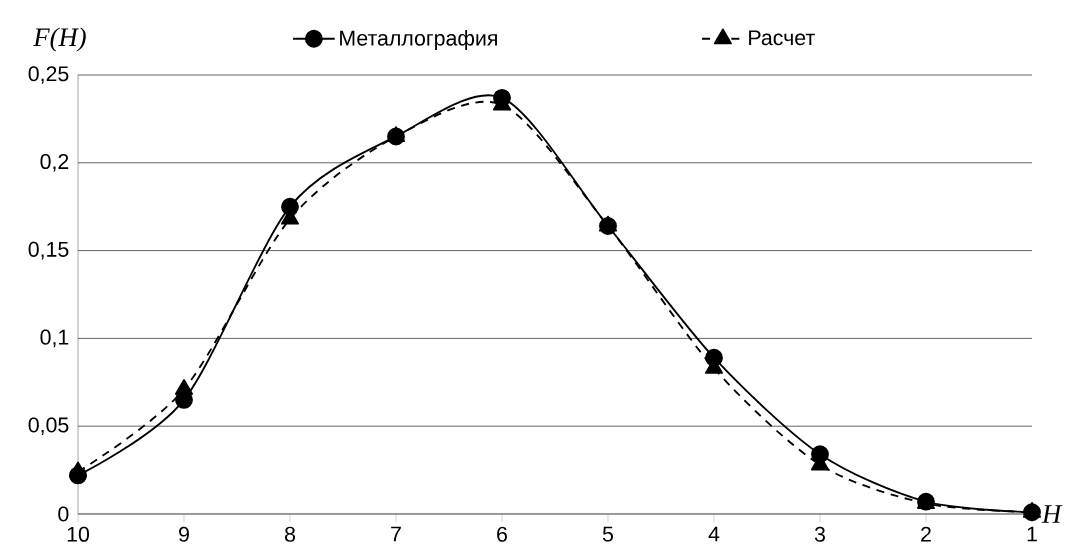  What do you see at coordinates (714, 534) in the screenshot?
I see `x-tick-label: 4` at bounding box center [714, 534].